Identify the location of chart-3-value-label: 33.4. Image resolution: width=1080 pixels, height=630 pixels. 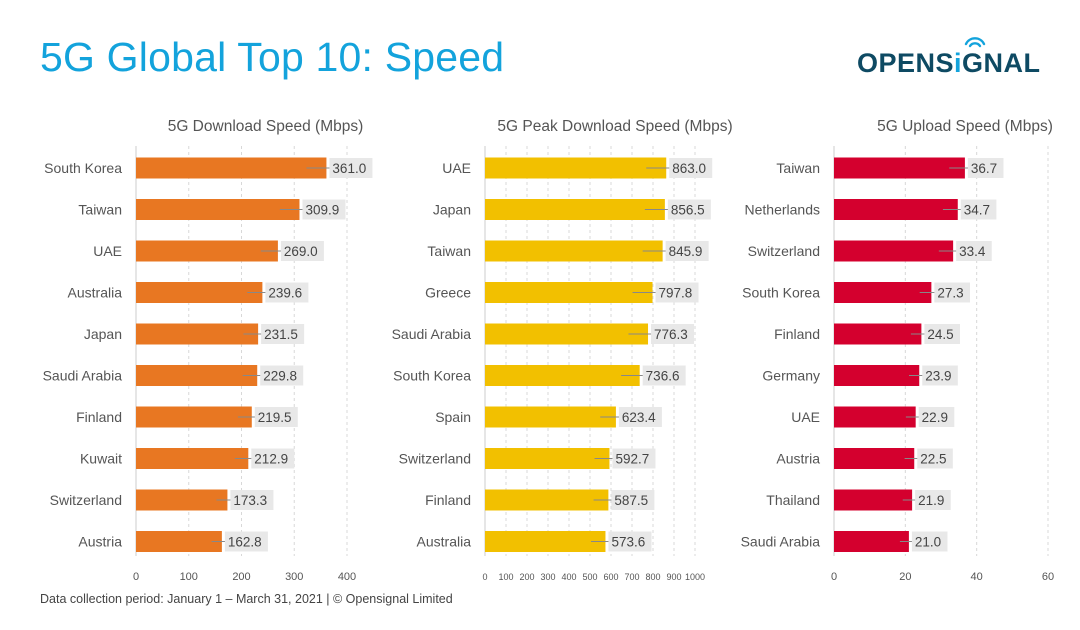
(972, 251).